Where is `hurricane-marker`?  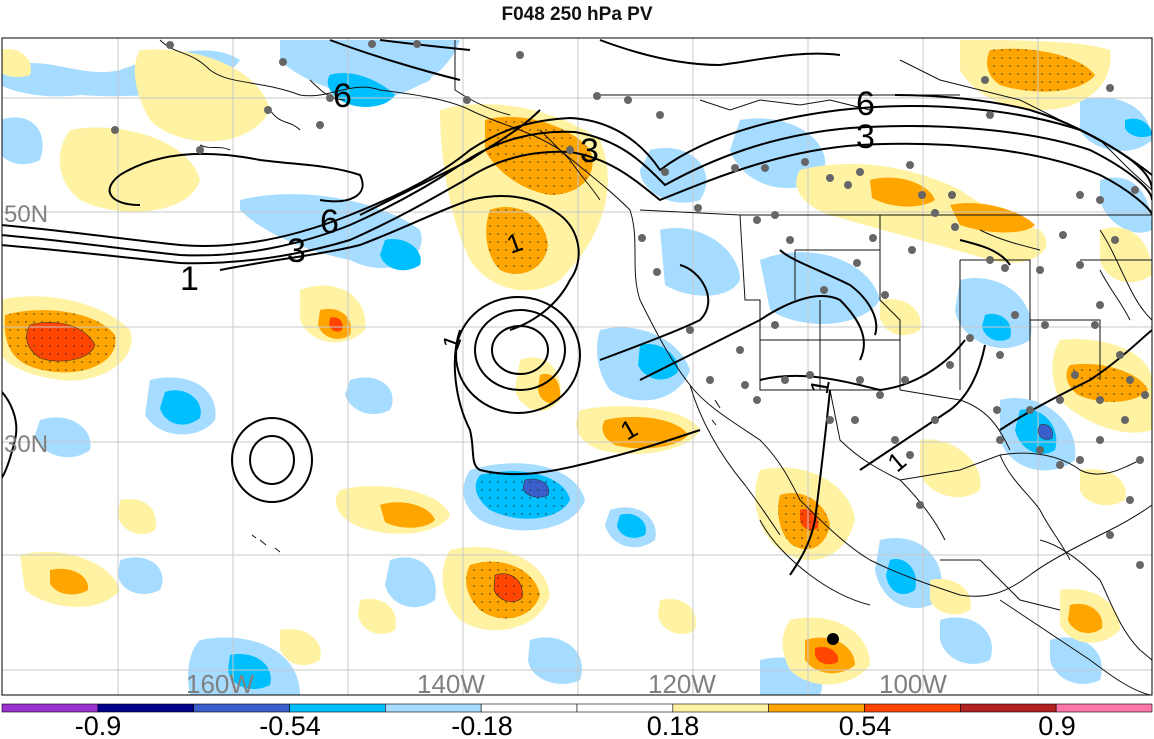
hurricane-marker is located at coordinates (833, 639).